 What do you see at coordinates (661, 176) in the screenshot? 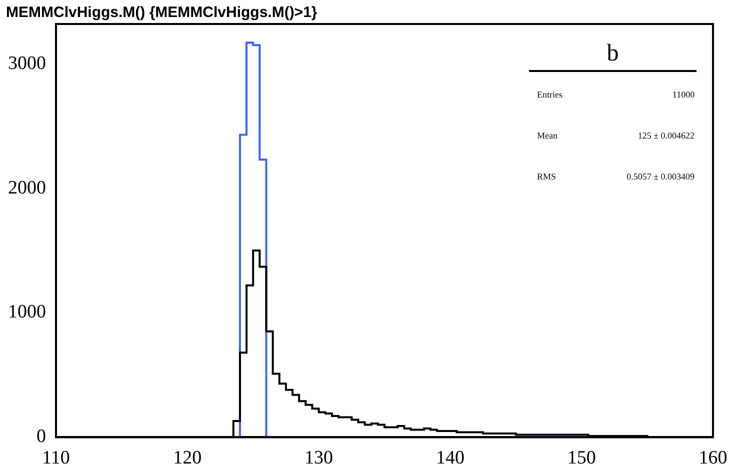
I see `annotation: 0.5057 ± 0.003409` at bounding box center [661, 176].